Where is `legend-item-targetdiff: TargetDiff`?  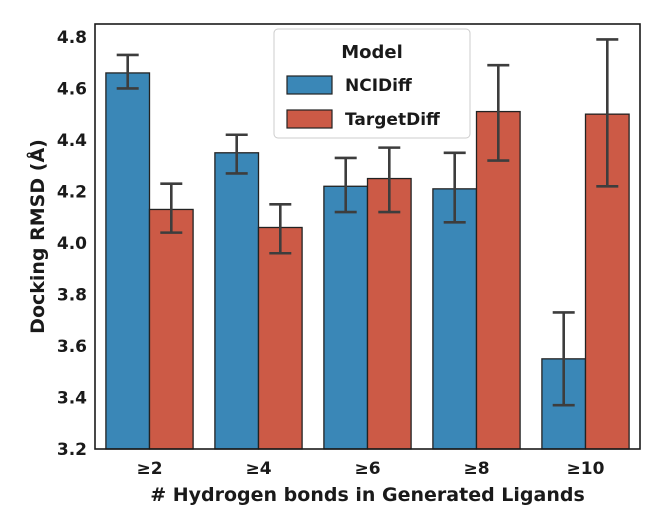 legend-item-targetdiff: TargetDiff is located at coordinates (363, 119).